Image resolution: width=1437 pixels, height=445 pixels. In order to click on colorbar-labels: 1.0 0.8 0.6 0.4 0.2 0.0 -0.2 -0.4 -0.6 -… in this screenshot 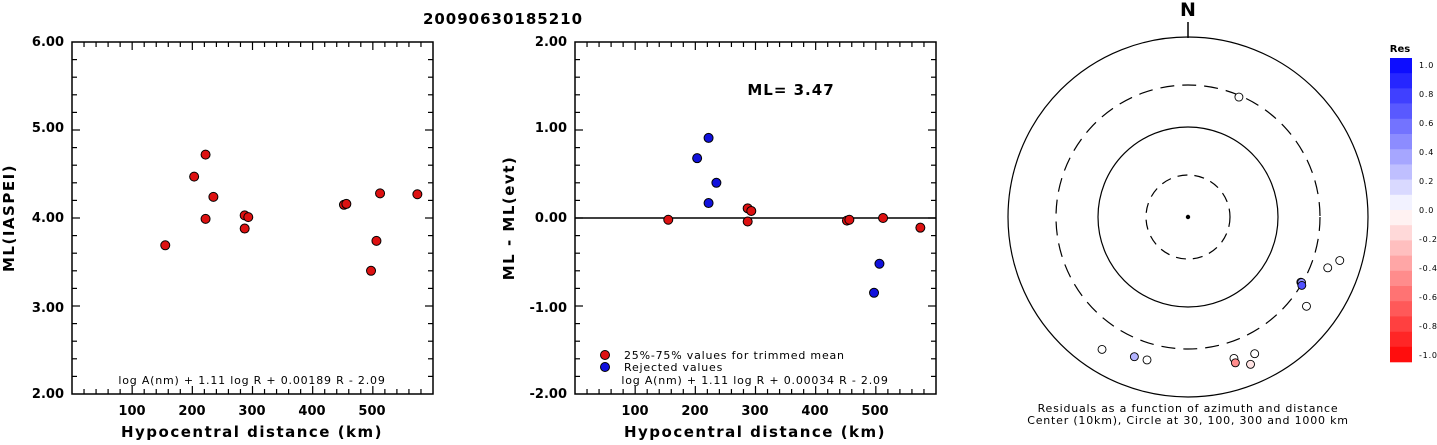, I will do `click(1428, 210)`.